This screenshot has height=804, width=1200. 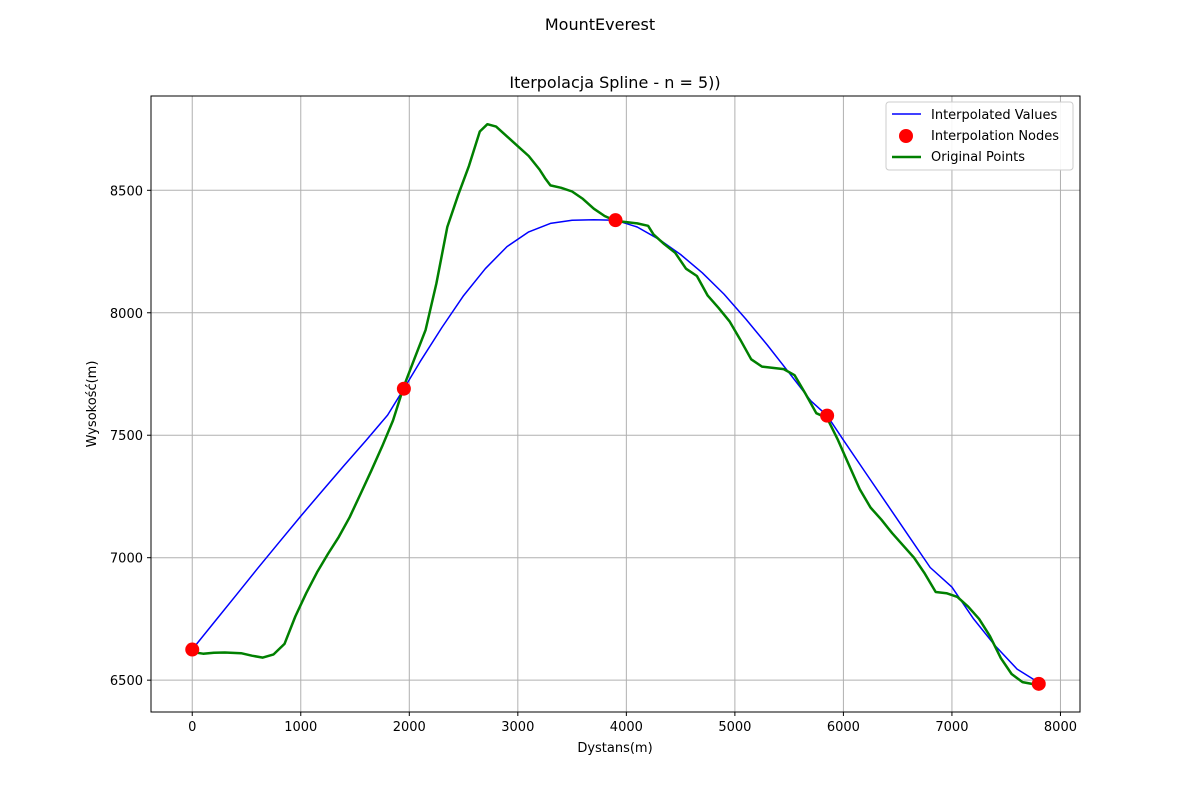 I want to click on figure-title: MountEverest, so click(x=600, y=24).